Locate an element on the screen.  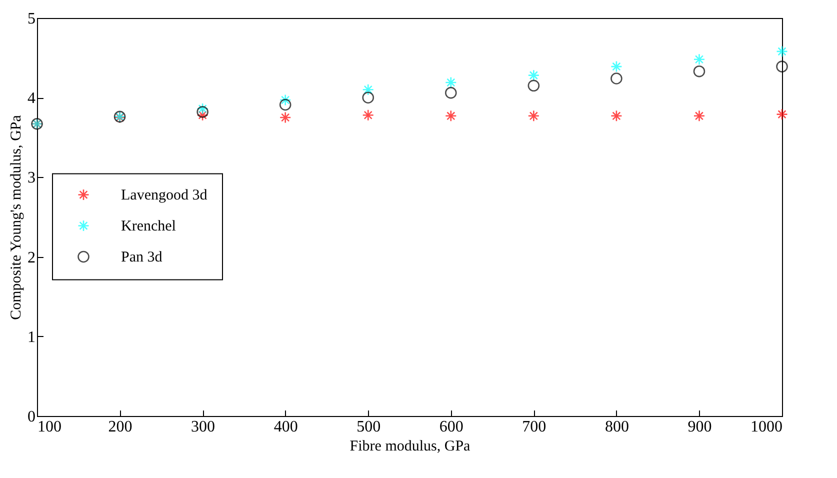
x-tick-label: 1000 is located at coordinates (766, 427).